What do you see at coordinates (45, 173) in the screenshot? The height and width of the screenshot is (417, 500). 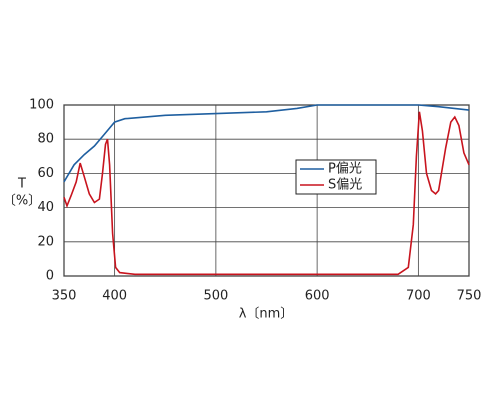 I see `y-tick-label: 60` at bounding box center [45, 173].